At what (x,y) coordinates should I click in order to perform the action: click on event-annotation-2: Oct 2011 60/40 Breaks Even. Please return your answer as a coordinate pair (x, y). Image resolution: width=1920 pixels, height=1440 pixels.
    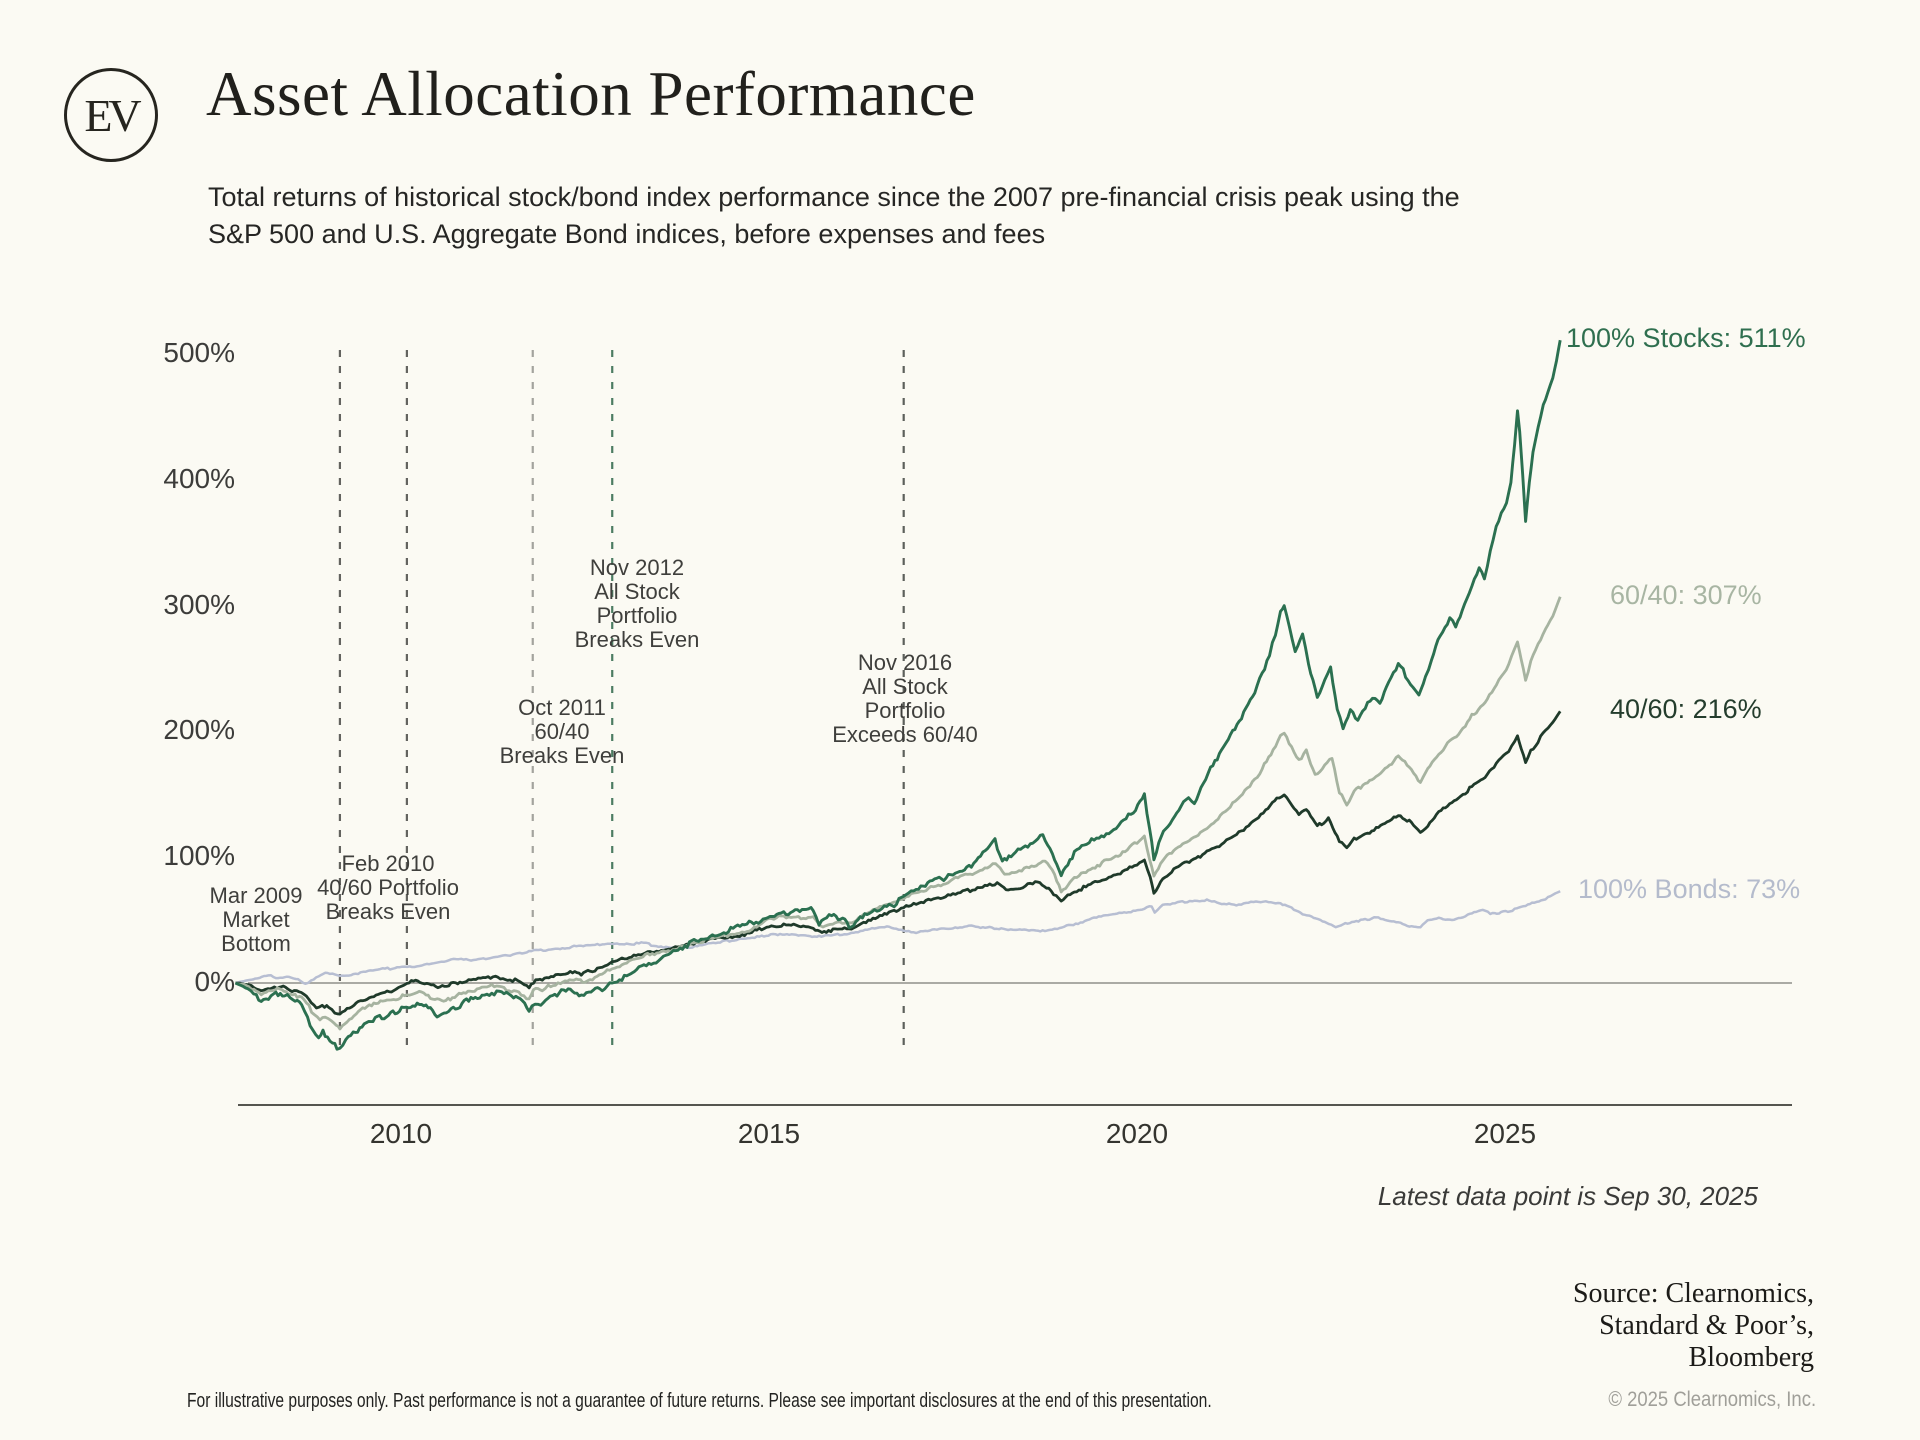
    Looking at the image, I should click on (562, 731).